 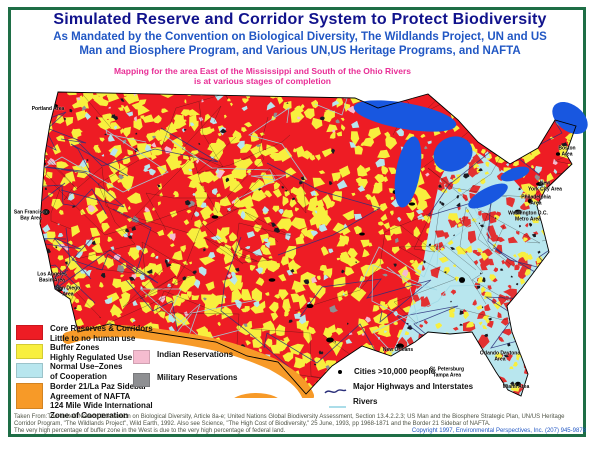 I want to click on lake-ontario-shape, so click(x=515, y=174).